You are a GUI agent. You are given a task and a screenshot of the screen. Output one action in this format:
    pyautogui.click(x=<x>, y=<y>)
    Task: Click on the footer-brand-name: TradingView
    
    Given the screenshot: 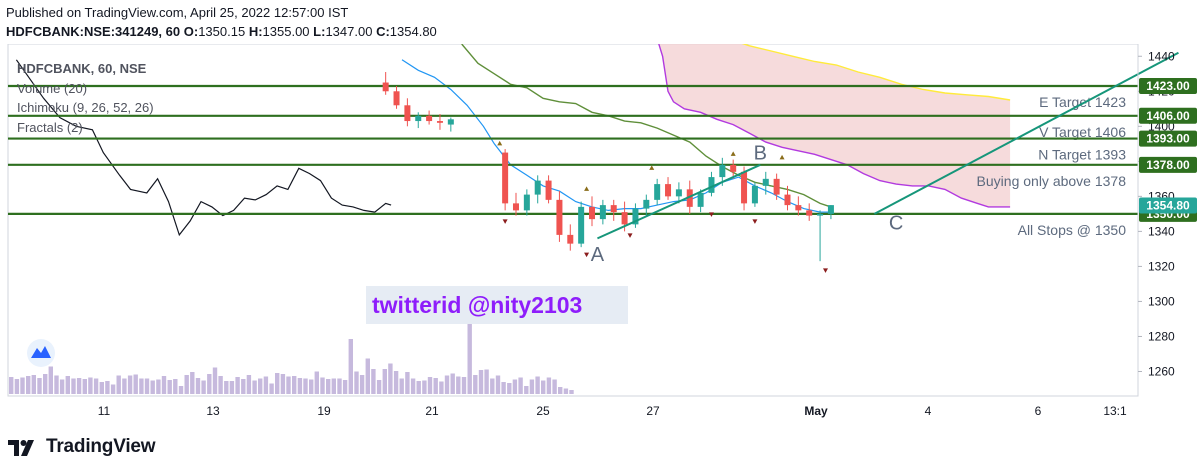 What is the action you would take?
    pyautogui.click(x=101, y=446)
    